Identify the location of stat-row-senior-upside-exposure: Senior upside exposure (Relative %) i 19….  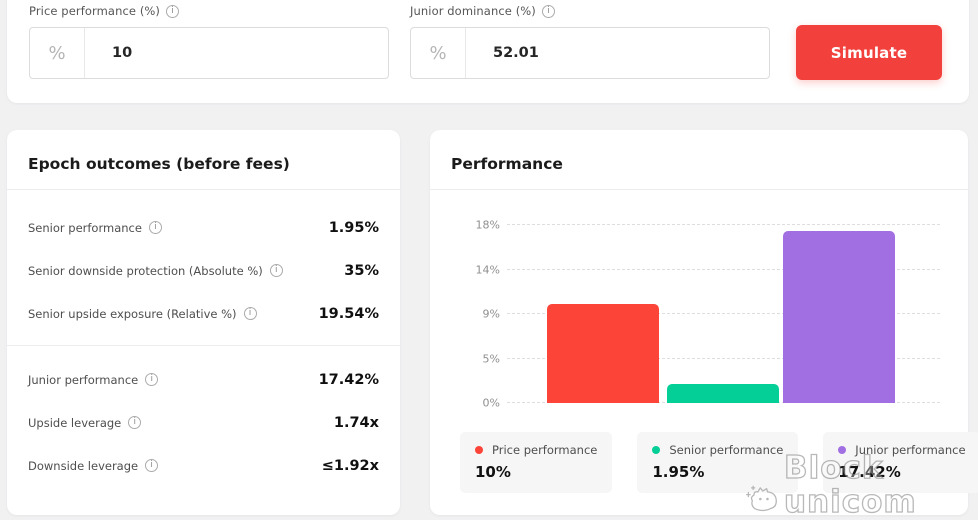
(203, 313).